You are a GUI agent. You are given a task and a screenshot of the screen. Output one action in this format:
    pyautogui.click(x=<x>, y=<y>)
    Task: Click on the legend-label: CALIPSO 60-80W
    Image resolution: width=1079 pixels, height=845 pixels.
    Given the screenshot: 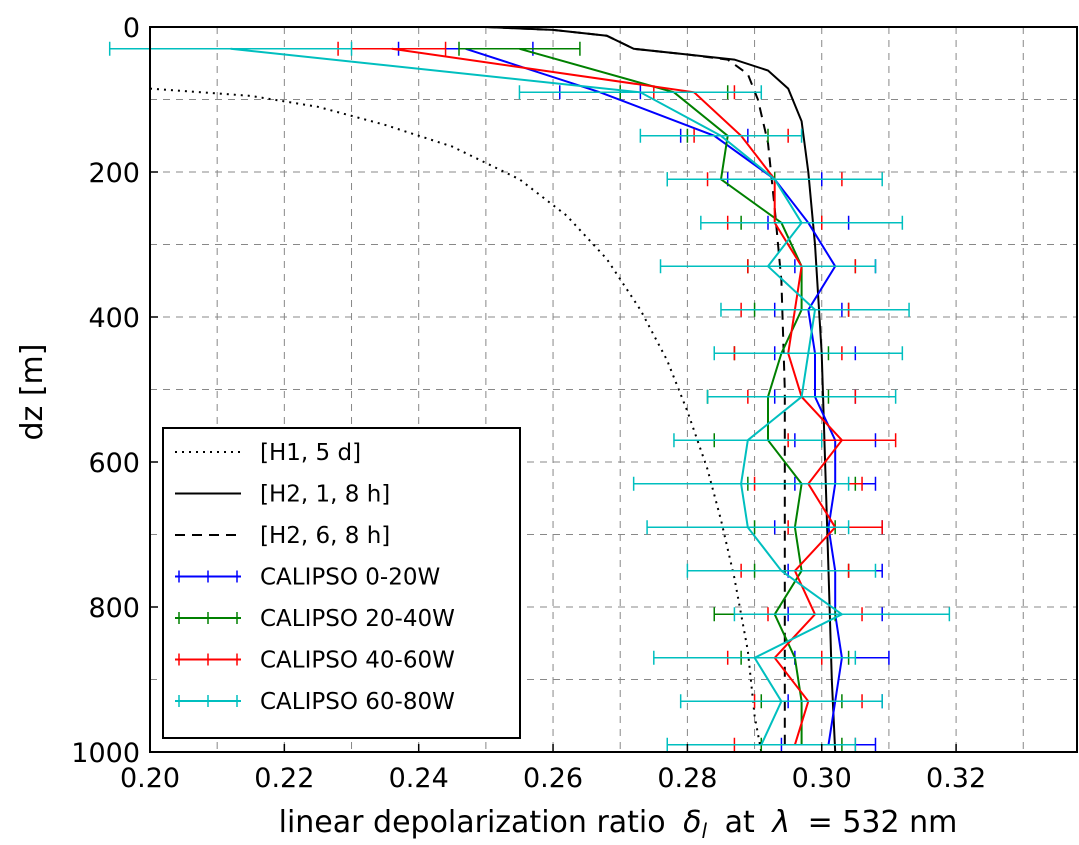 What is the action you would take?
    pyautogui.click(x=357, y=702)
    